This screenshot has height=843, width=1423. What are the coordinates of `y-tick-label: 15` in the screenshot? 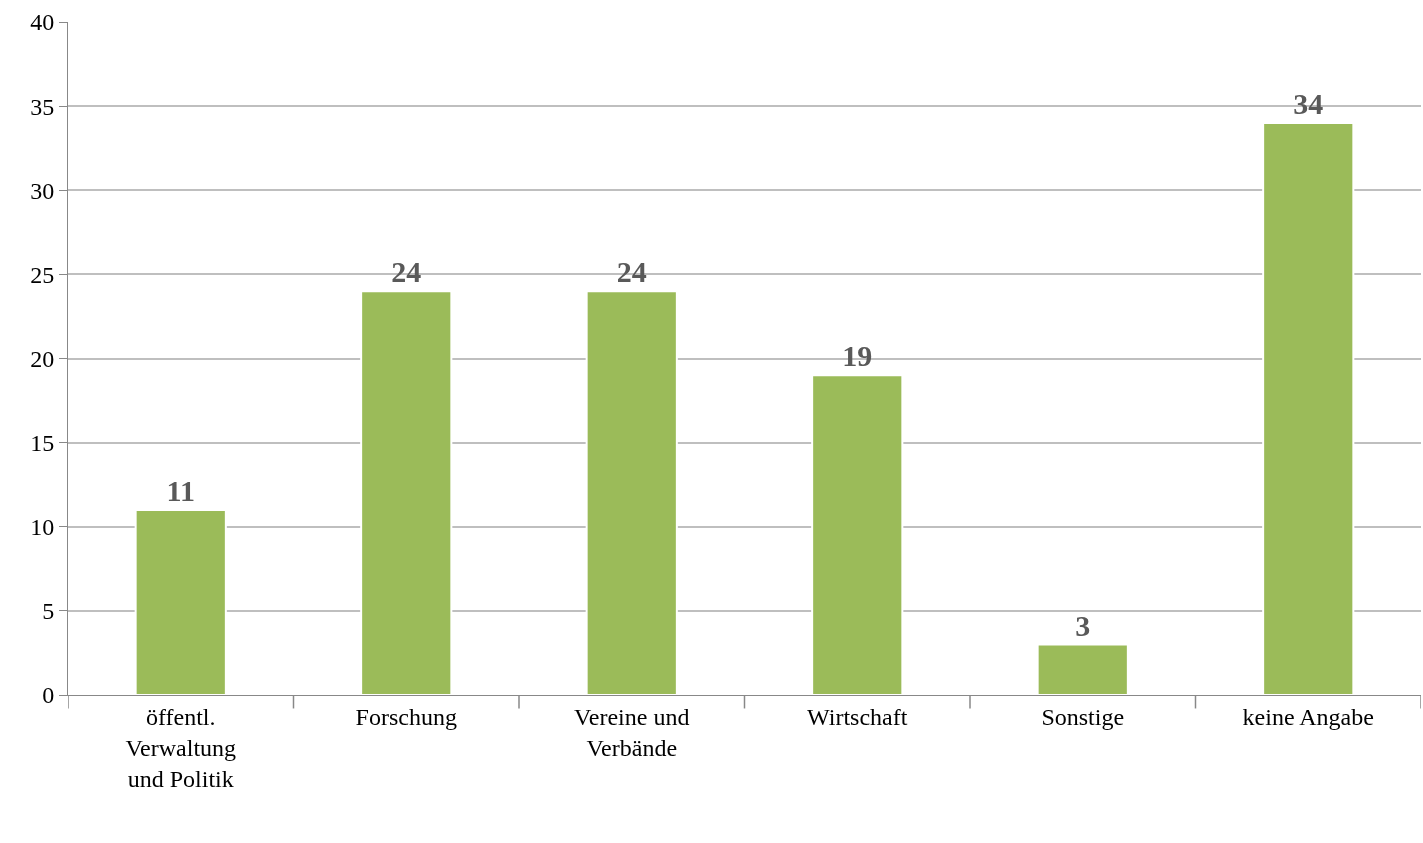 It's located at (42, 443).